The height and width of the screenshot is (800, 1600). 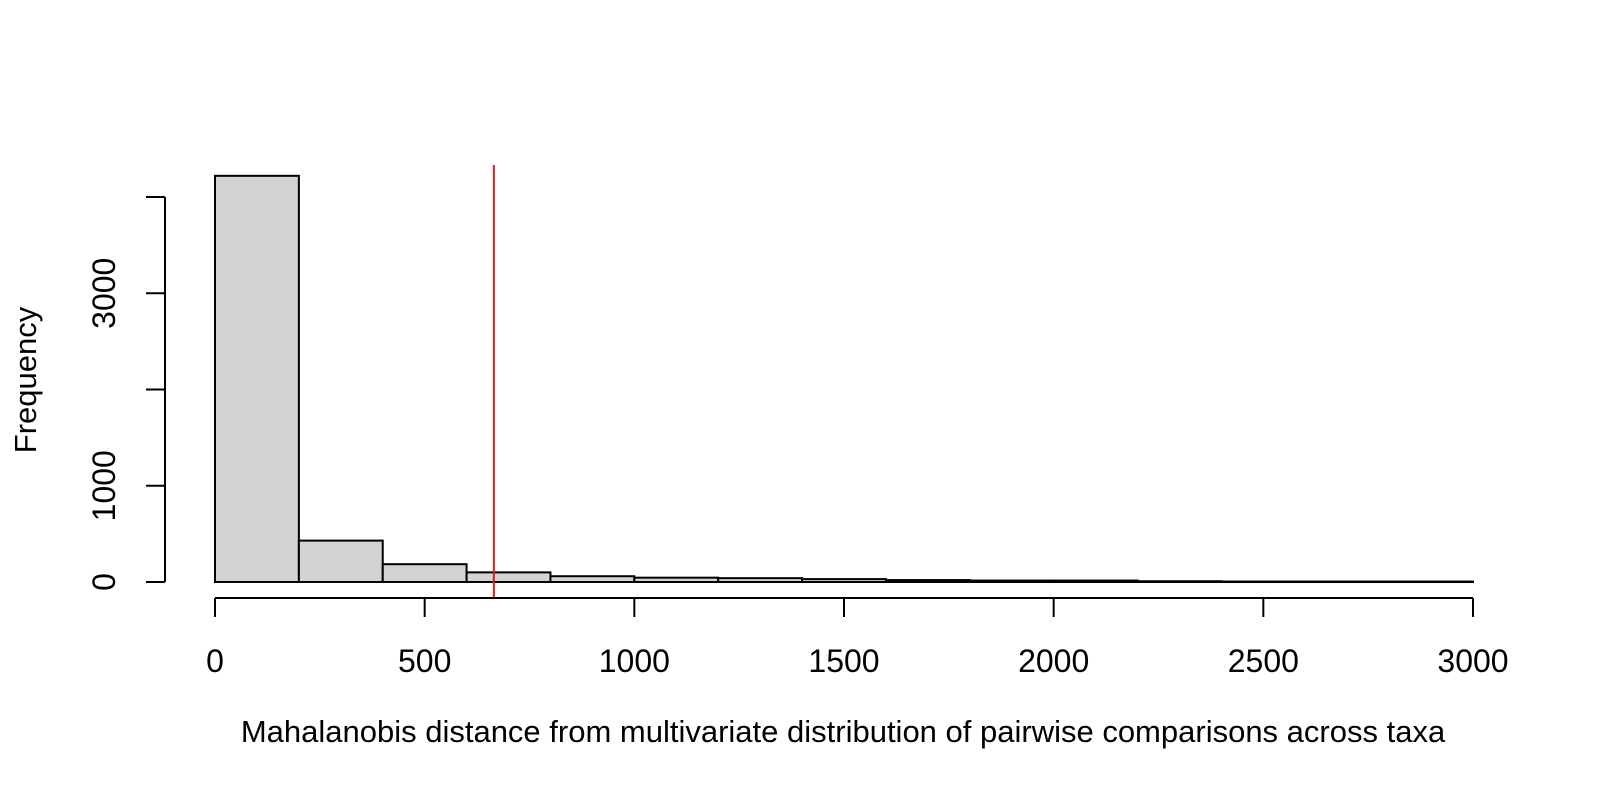 I want to click on x-tick-label: 2000, so click(x=1053, y=661).